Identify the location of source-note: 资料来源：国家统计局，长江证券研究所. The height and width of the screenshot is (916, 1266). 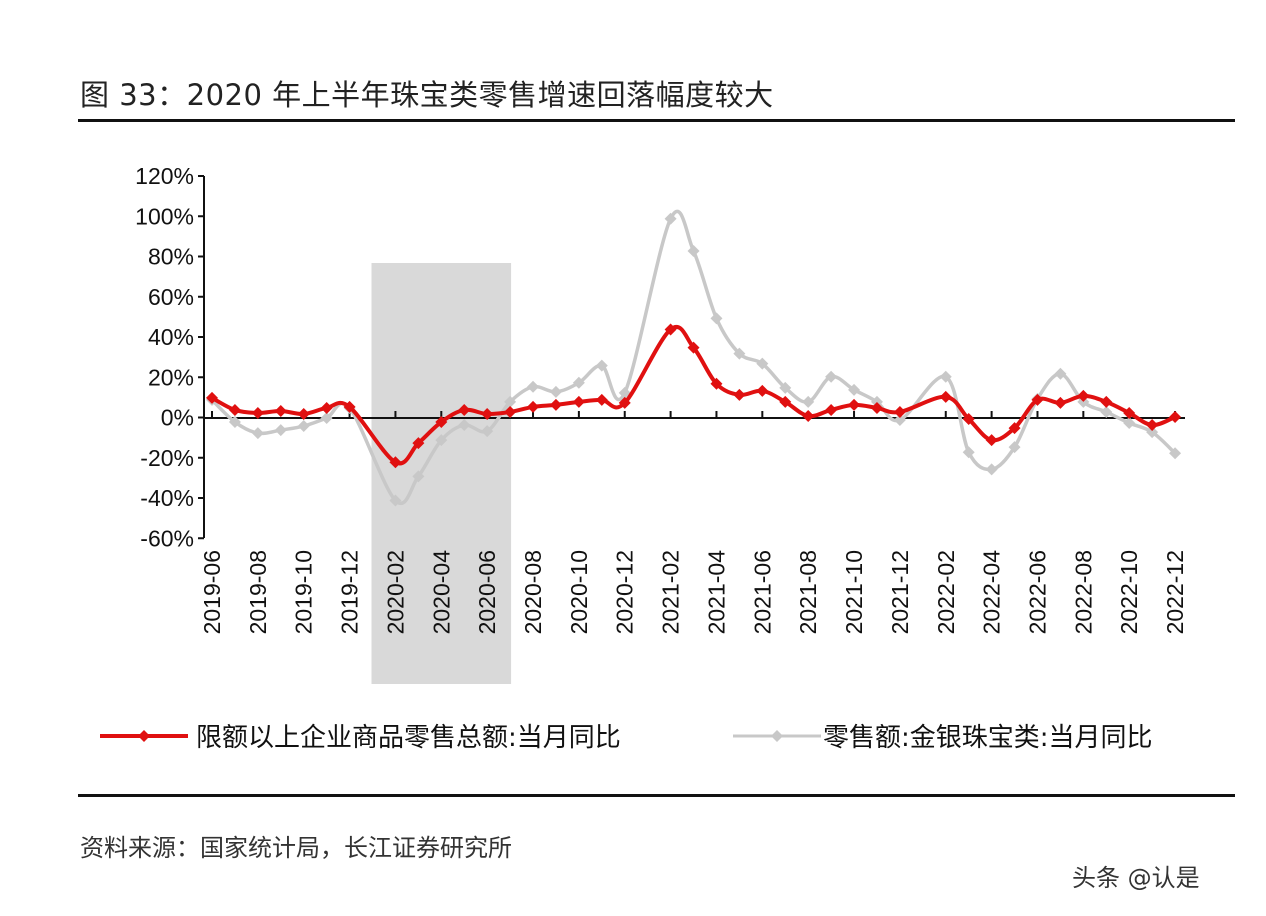
(296, 848).